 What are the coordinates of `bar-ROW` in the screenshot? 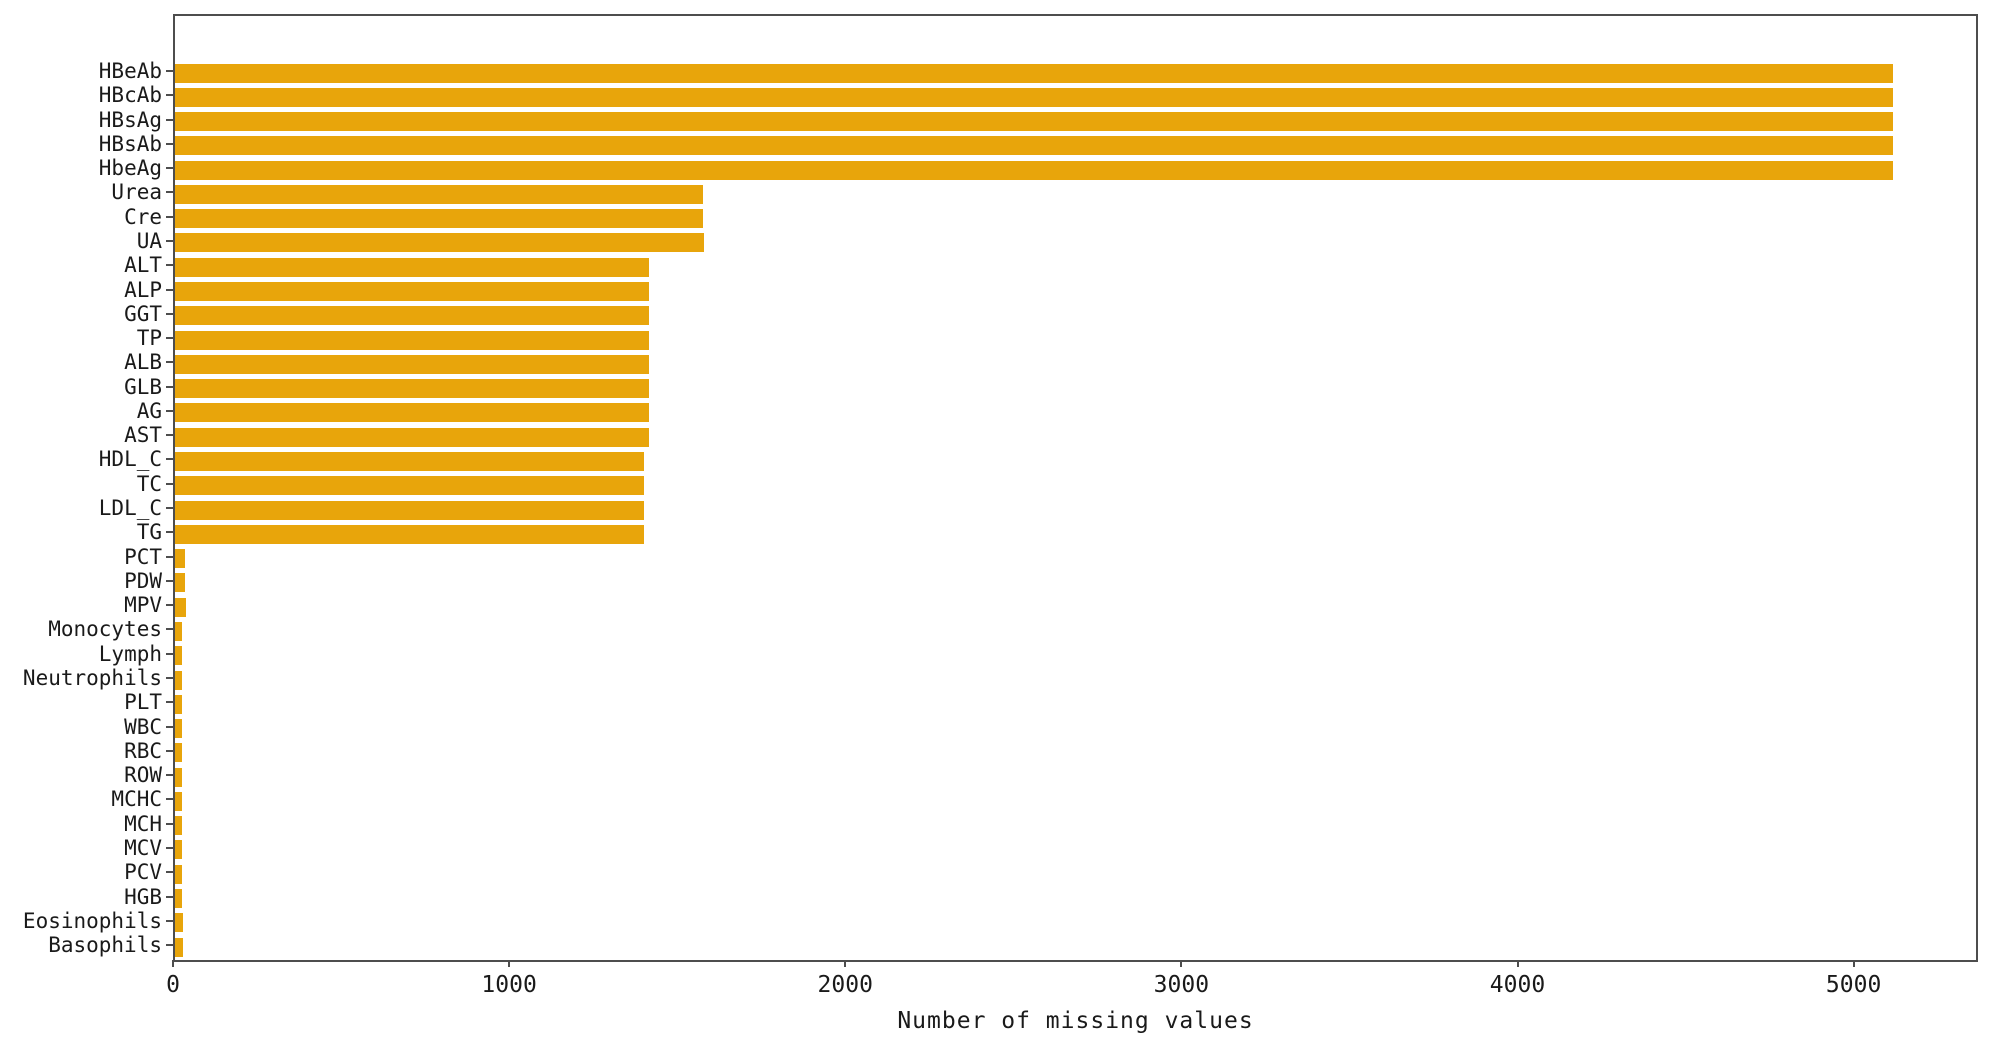 It's located at (179, 777).